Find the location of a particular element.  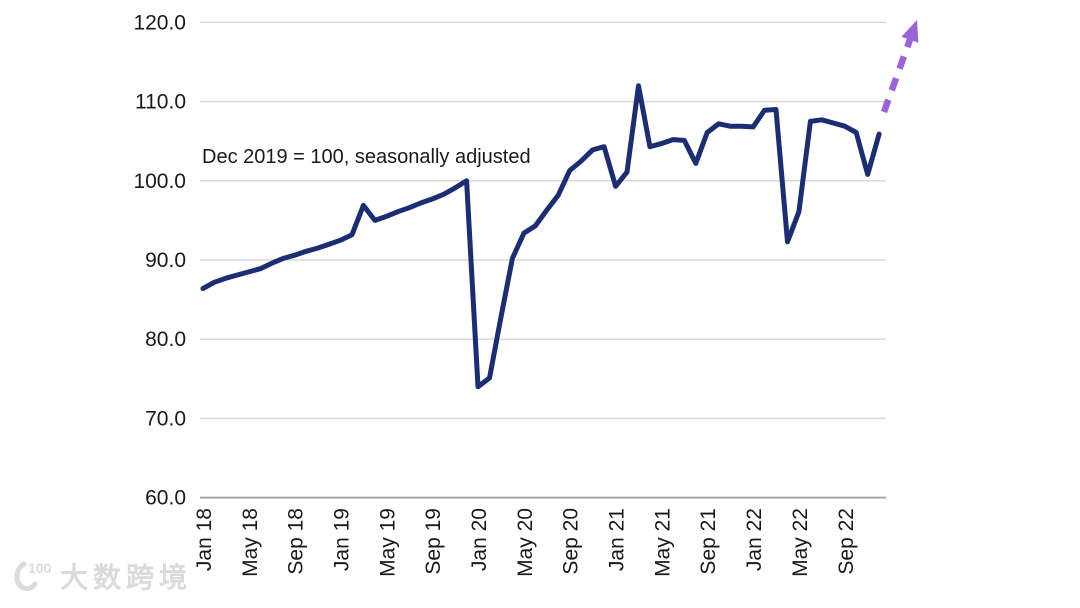

y-tick-label: 110.0 is located at coordinates (160, 102).